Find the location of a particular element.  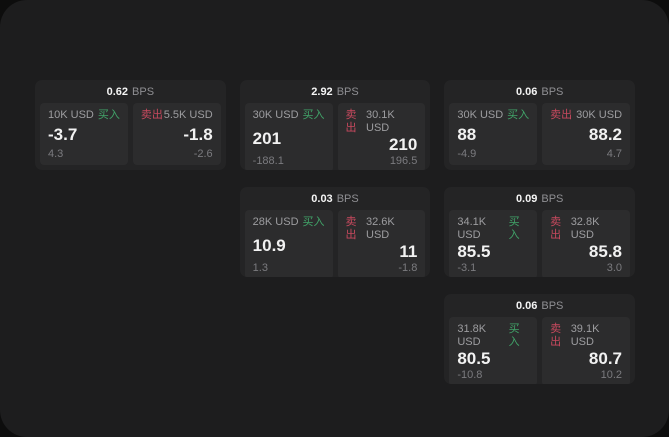

buy-panel: 34.1K USD 买入 85.5 -3.1 is located at coordinates (493, 243).